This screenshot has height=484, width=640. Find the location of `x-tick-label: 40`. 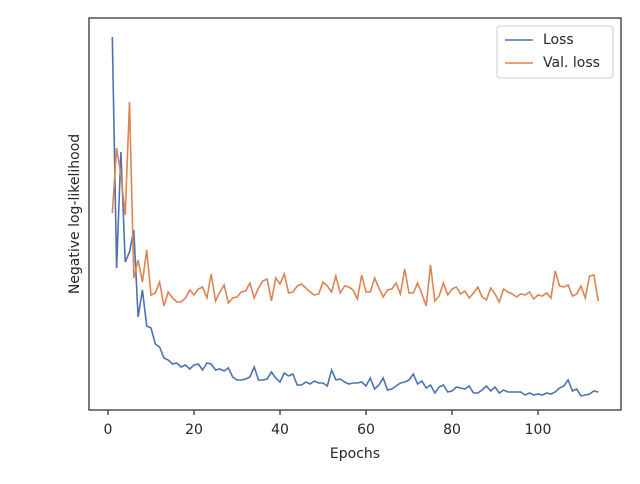

x-tick-label: 40 is located at coordinates (280, 430).